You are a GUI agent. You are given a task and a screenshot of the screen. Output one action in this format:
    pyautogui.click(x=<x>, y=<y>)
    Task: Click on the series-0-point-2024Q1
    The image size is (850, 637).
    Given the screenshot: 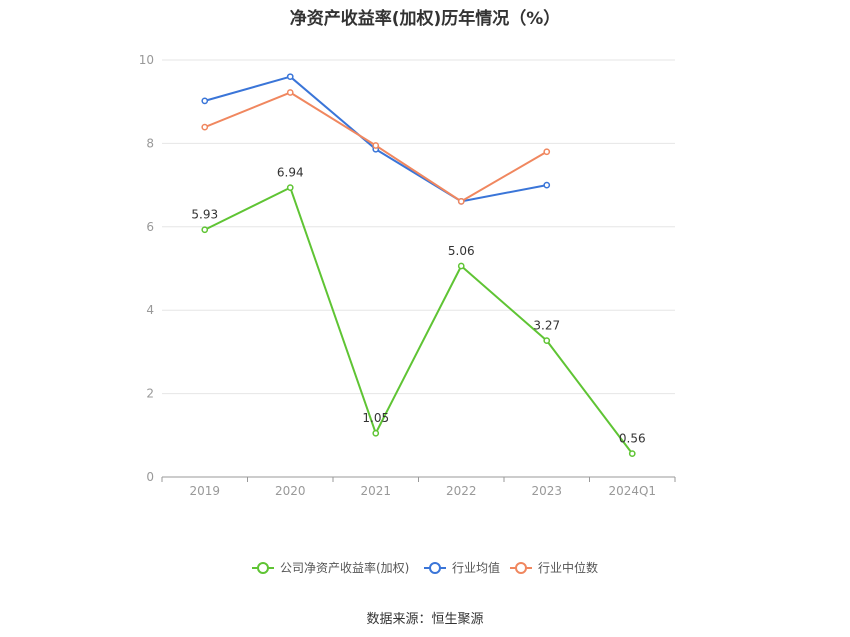 What is the action you would take?
    pyautogui.click(x=632, y=453)
    